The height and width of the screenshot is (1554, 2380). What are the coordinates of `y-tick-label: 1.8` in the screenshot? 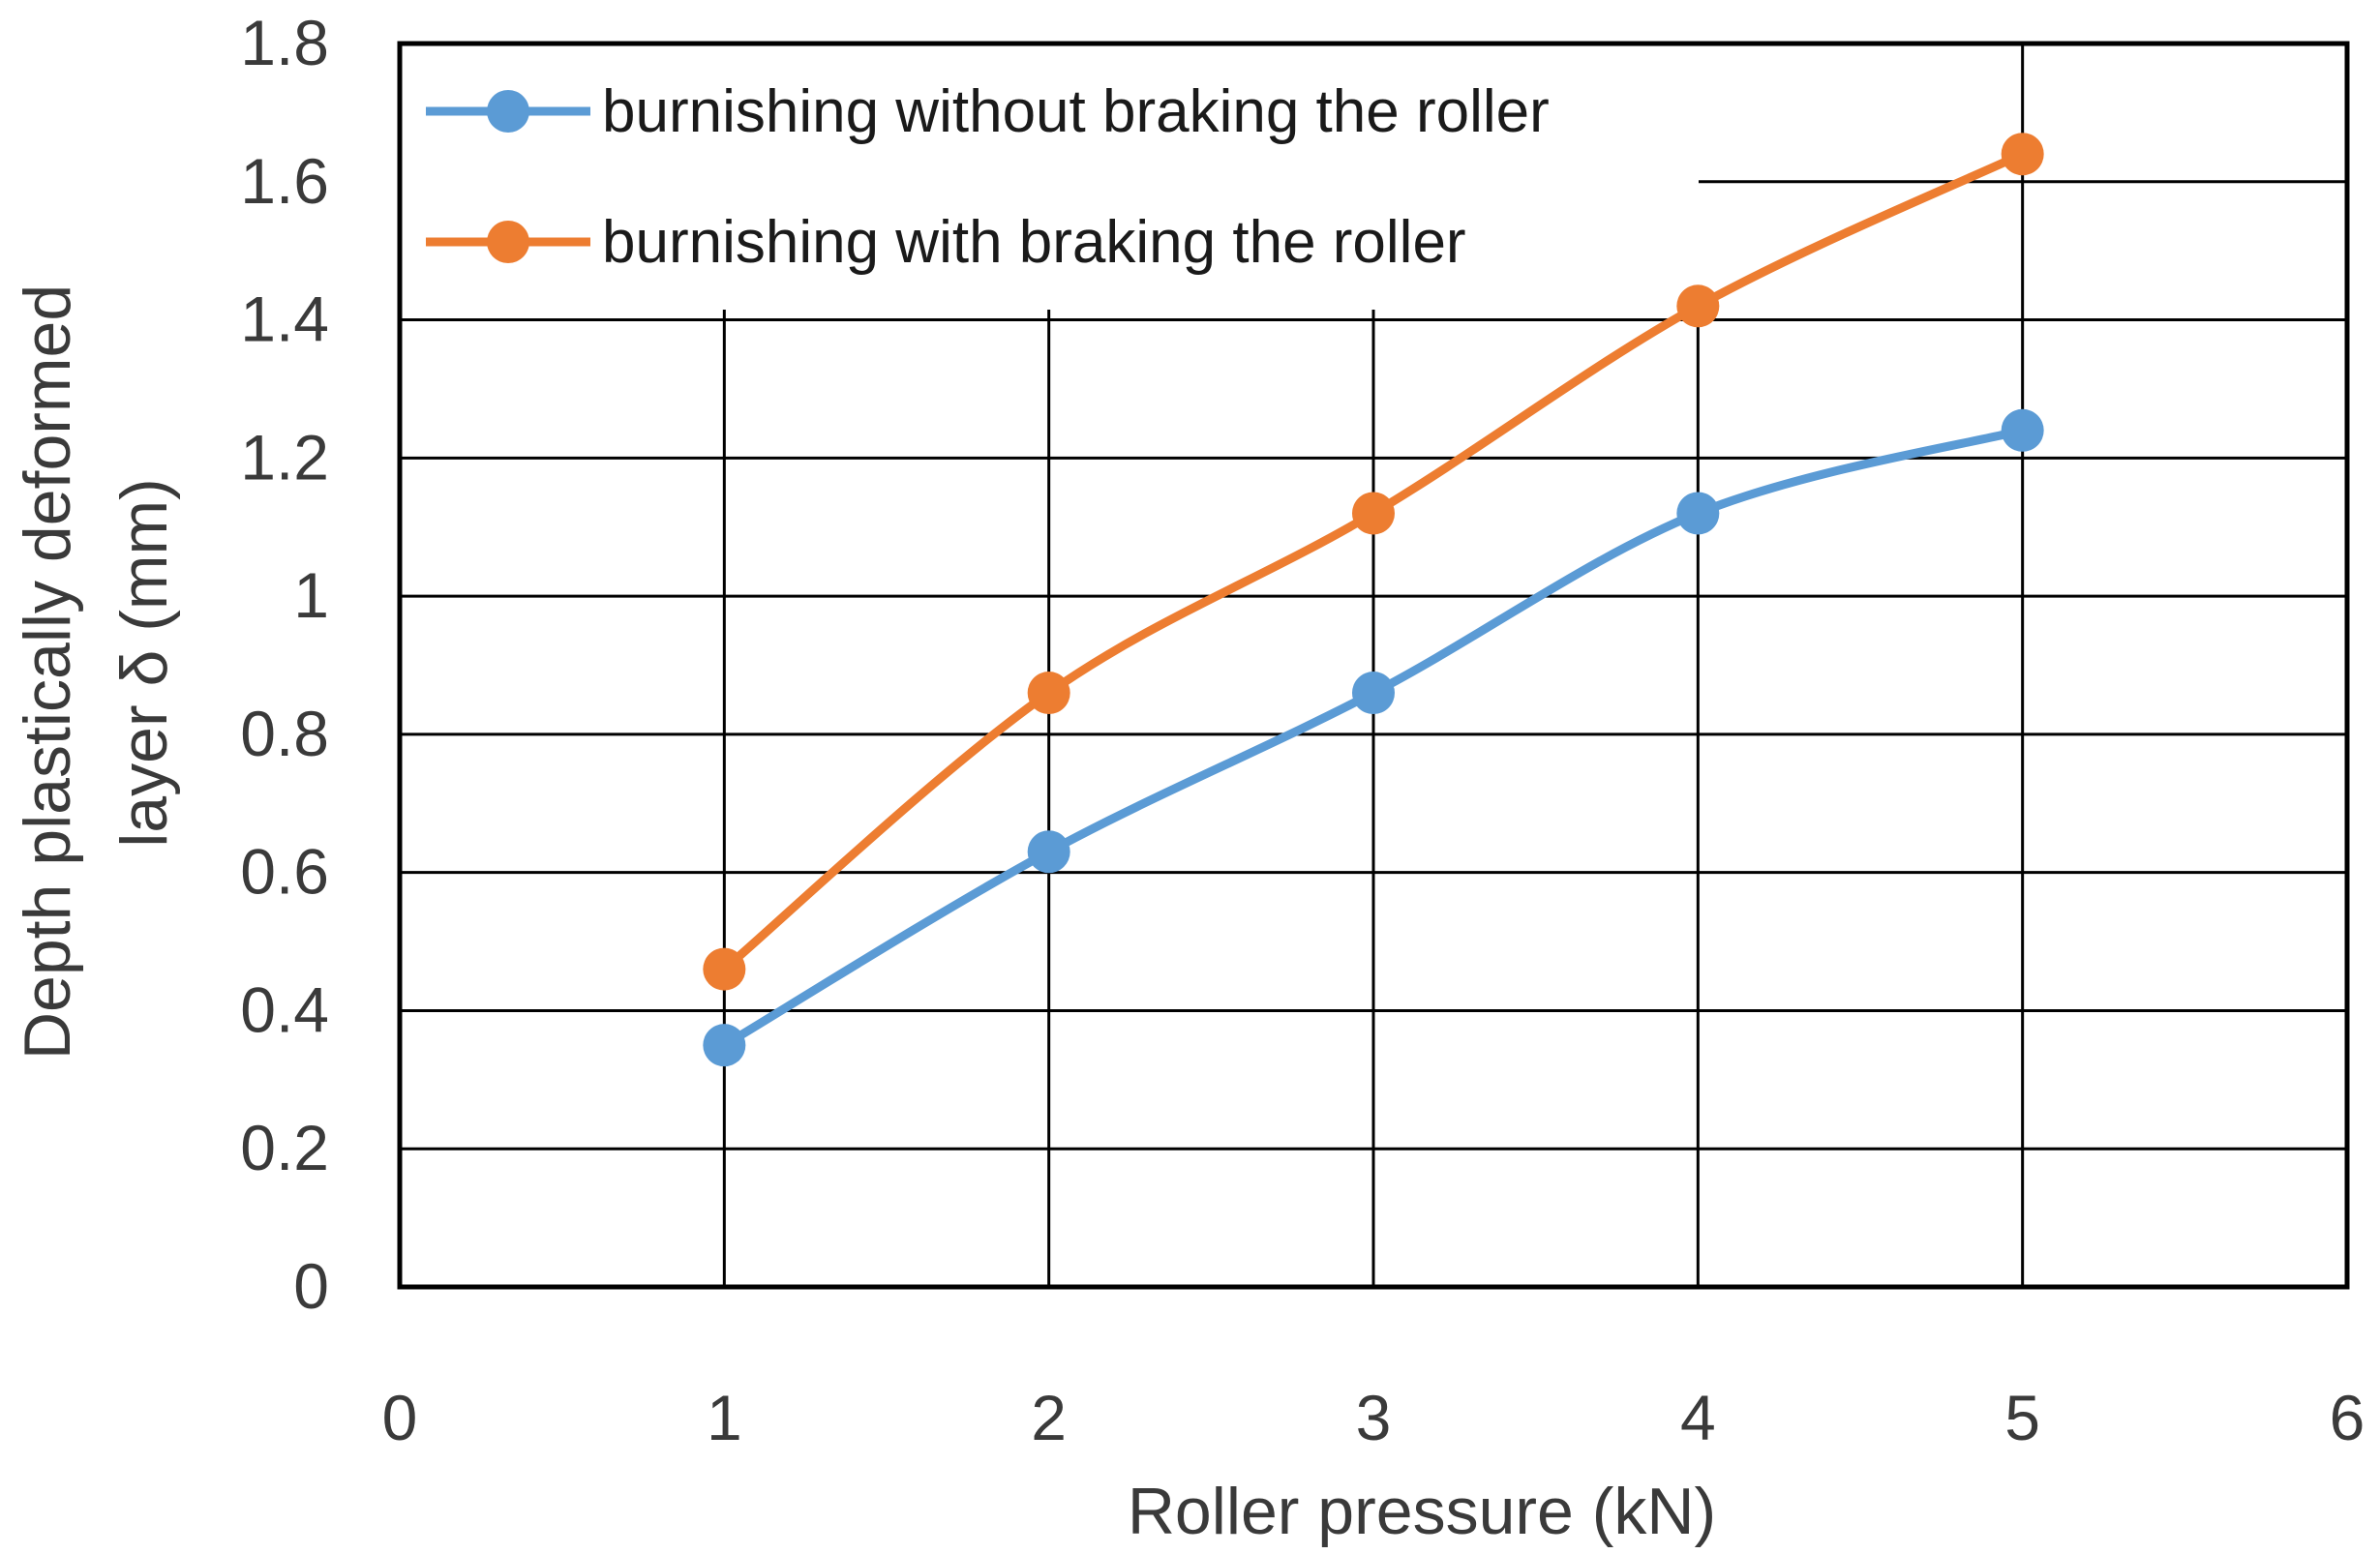 It's located at (285, 42).